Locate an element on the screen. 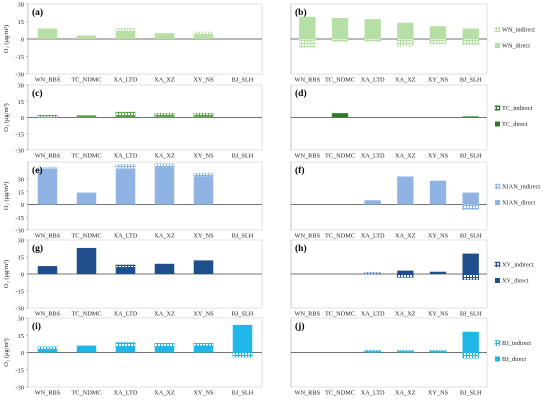 Image resolution: width=550 pixels, height=406 pixels. legend-label-indirect: XY_indirect is located at coordinates (518, 265).